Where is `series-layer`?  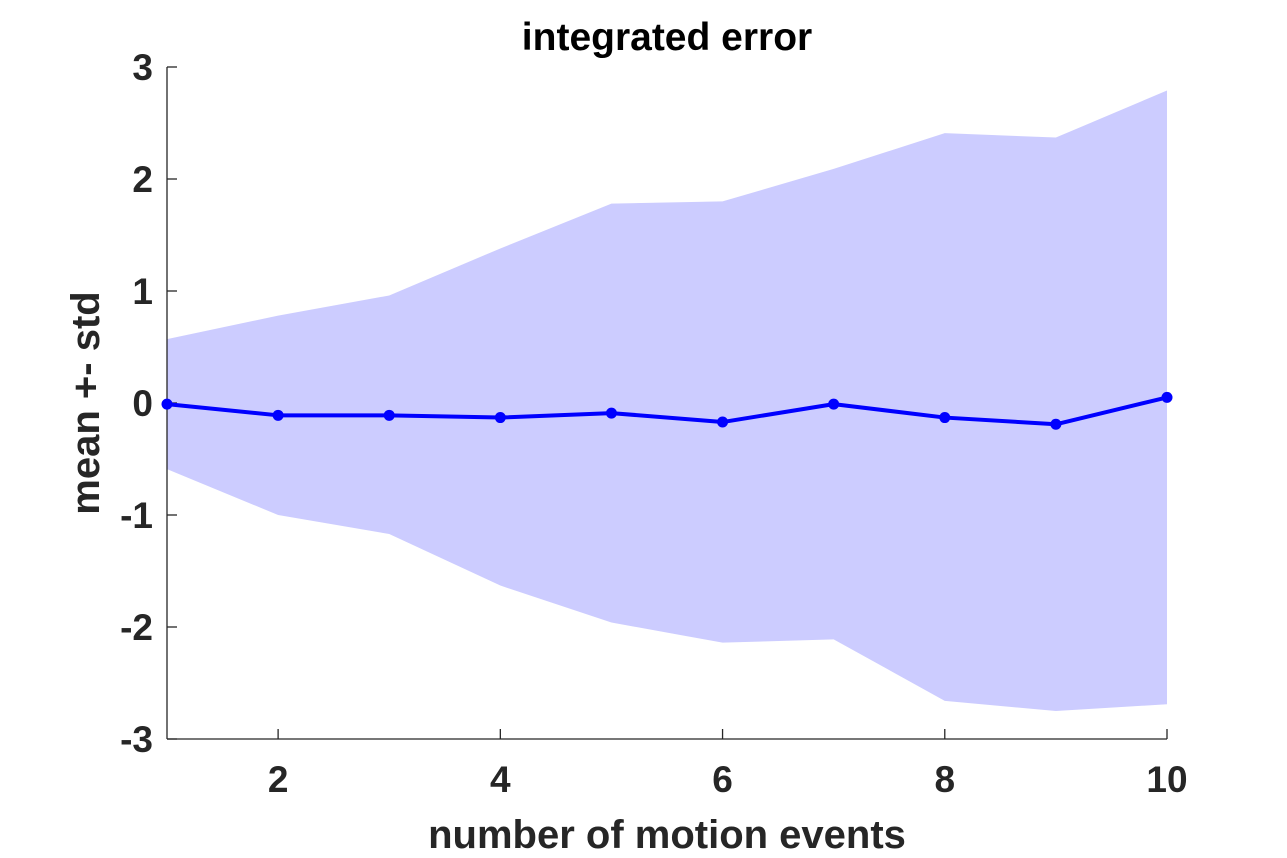
series-layer is located at coordinates (667, 410).